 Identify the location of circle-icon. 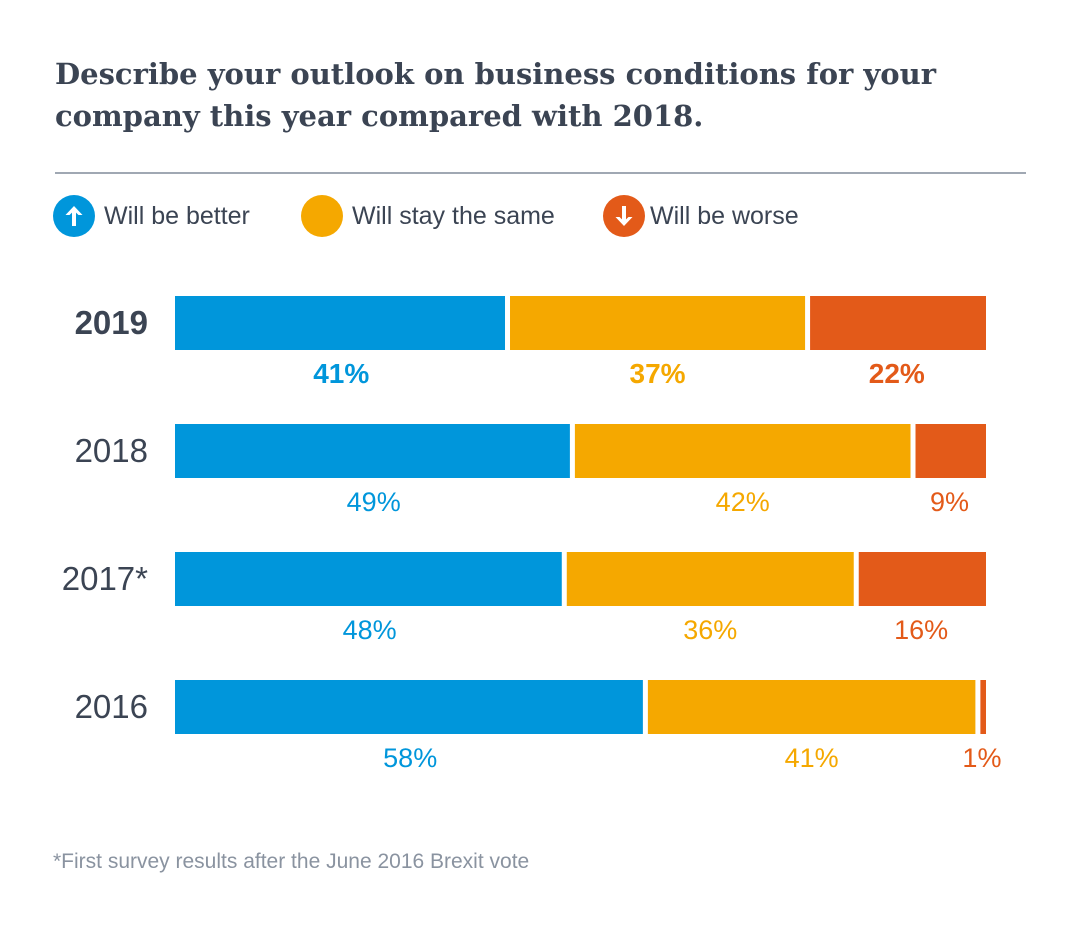
(322, 216).